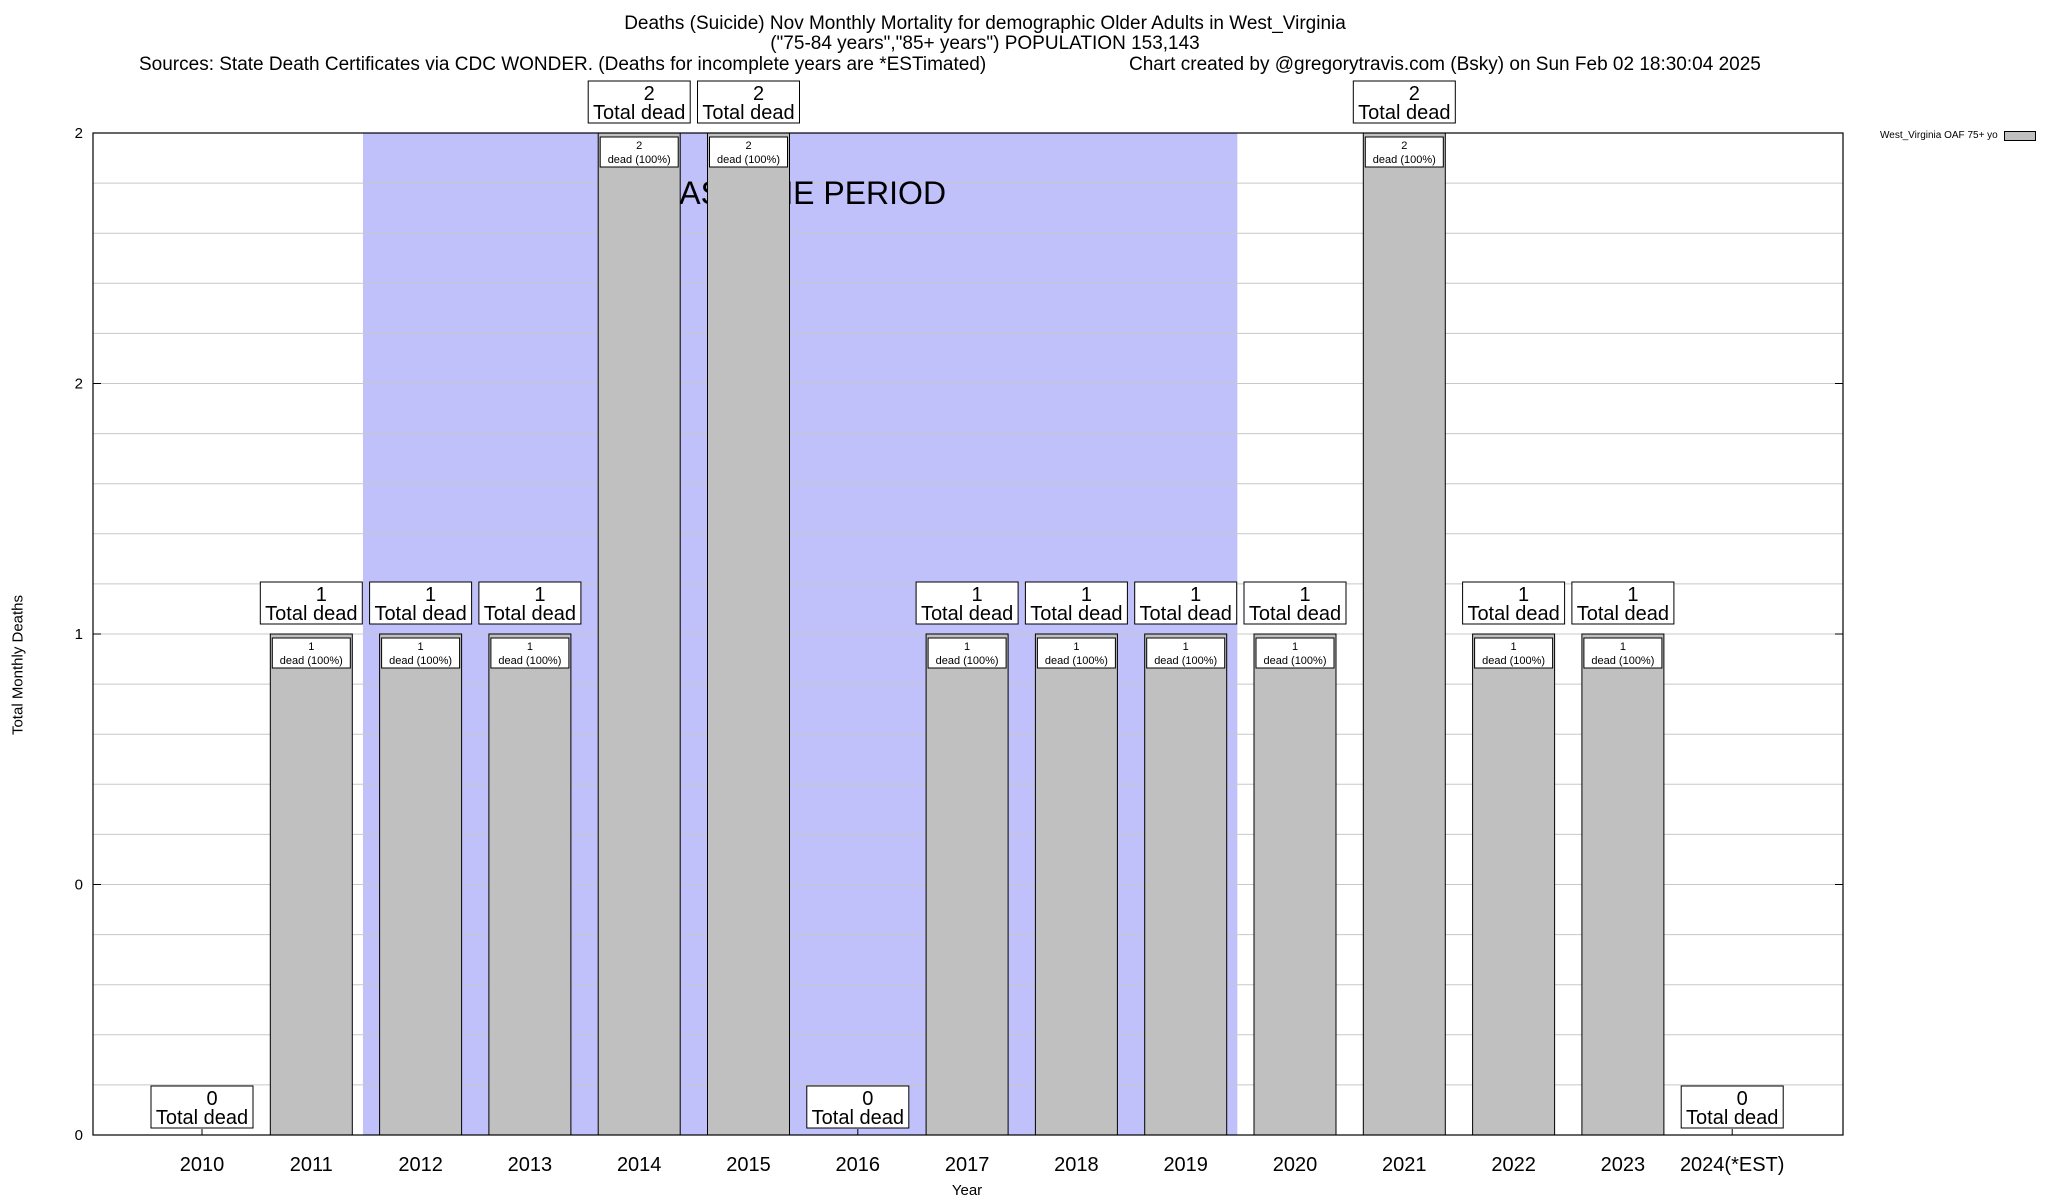 The height and width of the screenshot is (1200, 2048). Describe the element at coordinates (79, 634) in the screenshot. I see `y-tick-label: 1` at that location.